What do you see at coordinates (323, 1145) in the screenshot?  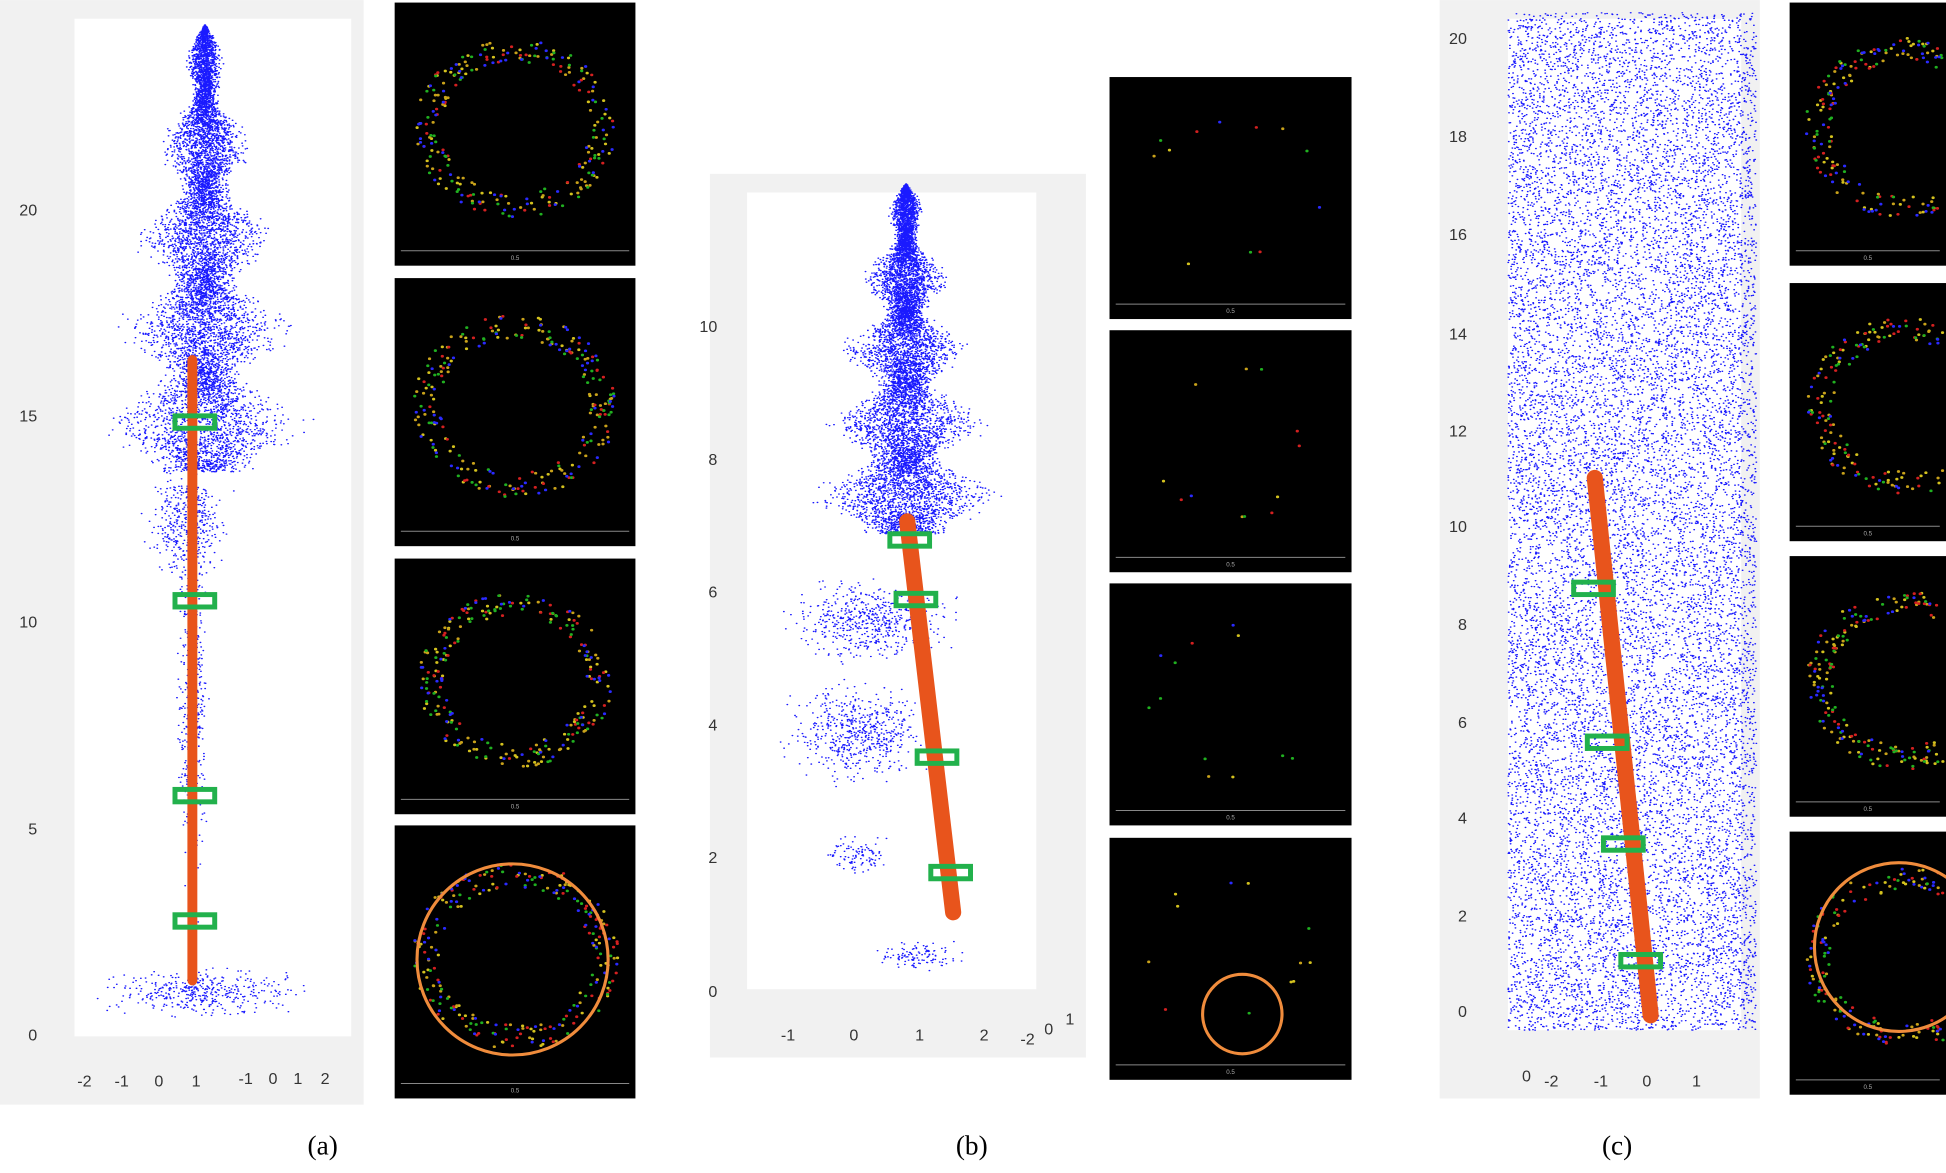 I see `panel-label: (a)` at bounding box center [323, 1145].